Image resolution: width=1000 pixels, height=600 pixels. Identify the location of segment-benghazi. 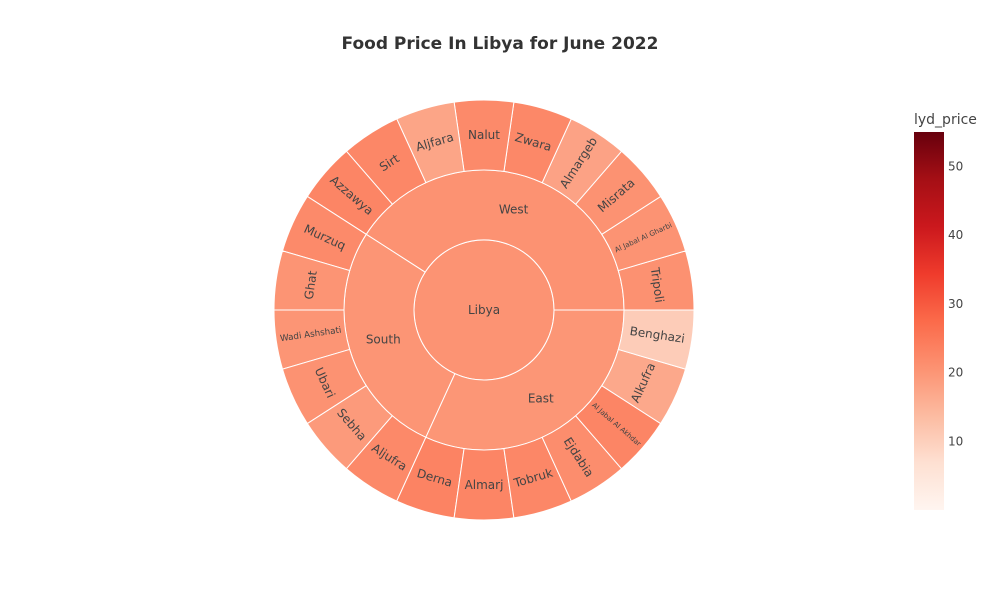
(656, 339).